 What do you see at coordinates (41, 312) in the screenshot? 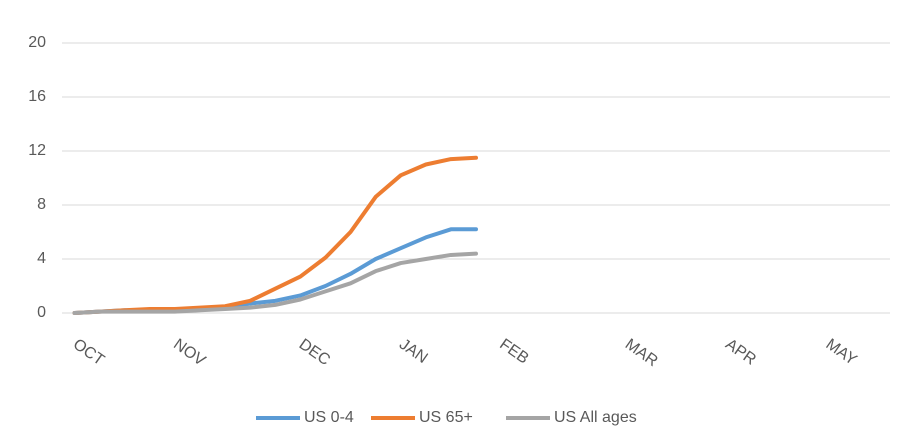
I see `y-tick-label: 0` at bounding box center [41, 312].